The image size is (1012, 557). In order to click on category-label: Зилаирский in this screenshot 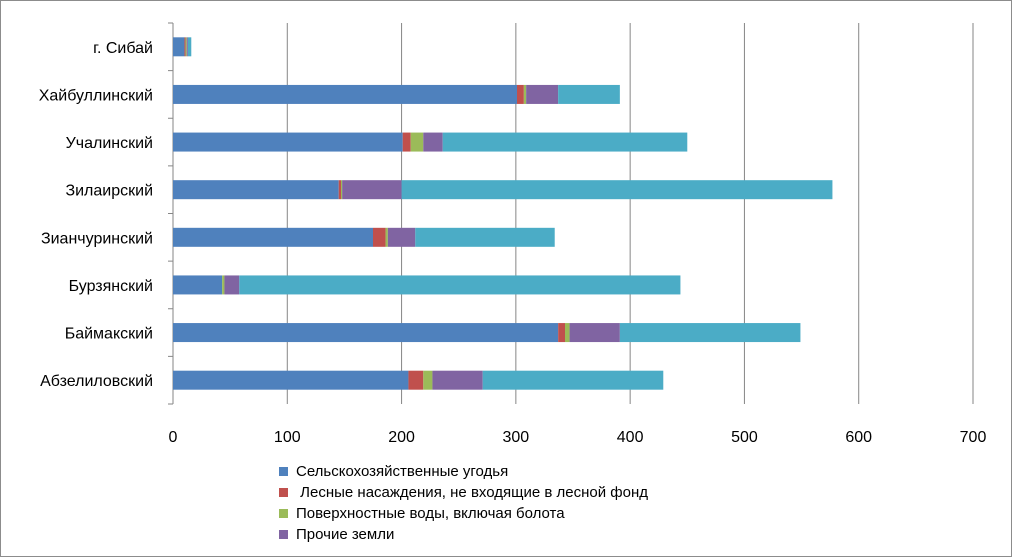, I will do `click(109, 191)`.